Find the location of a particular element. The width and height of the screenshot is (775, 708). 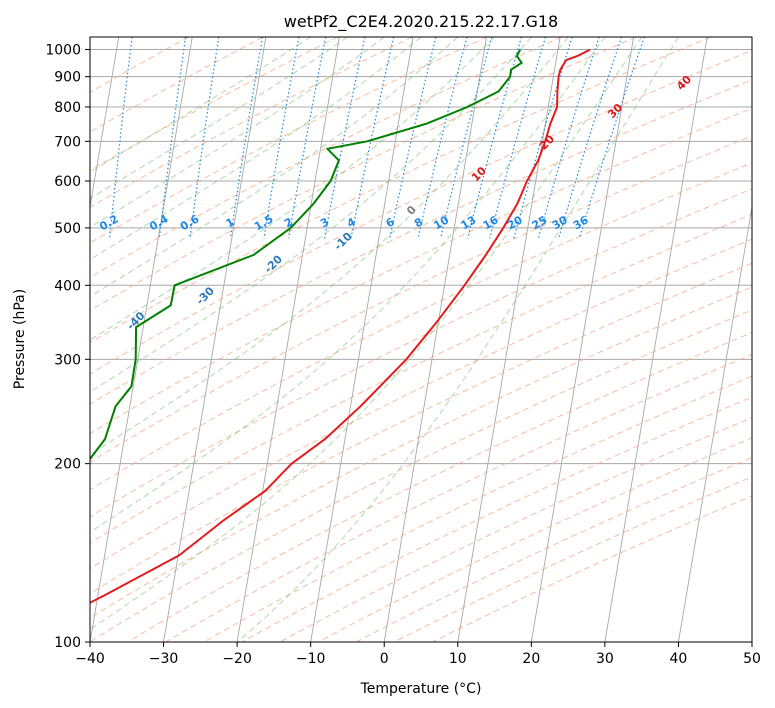

mixing-ratio-label: 0.4 is located at coordinates (159, 222).